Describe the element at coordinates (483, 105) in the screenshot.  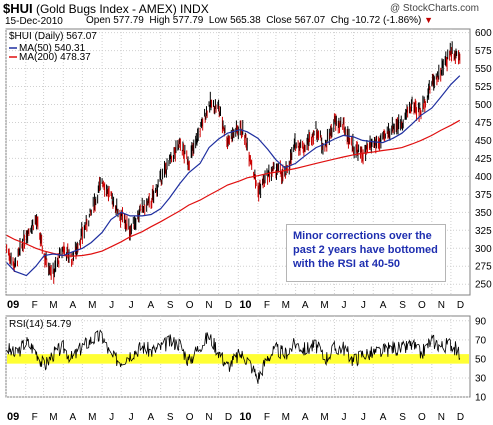
I see `price-y-tick-label: 500` at that location.